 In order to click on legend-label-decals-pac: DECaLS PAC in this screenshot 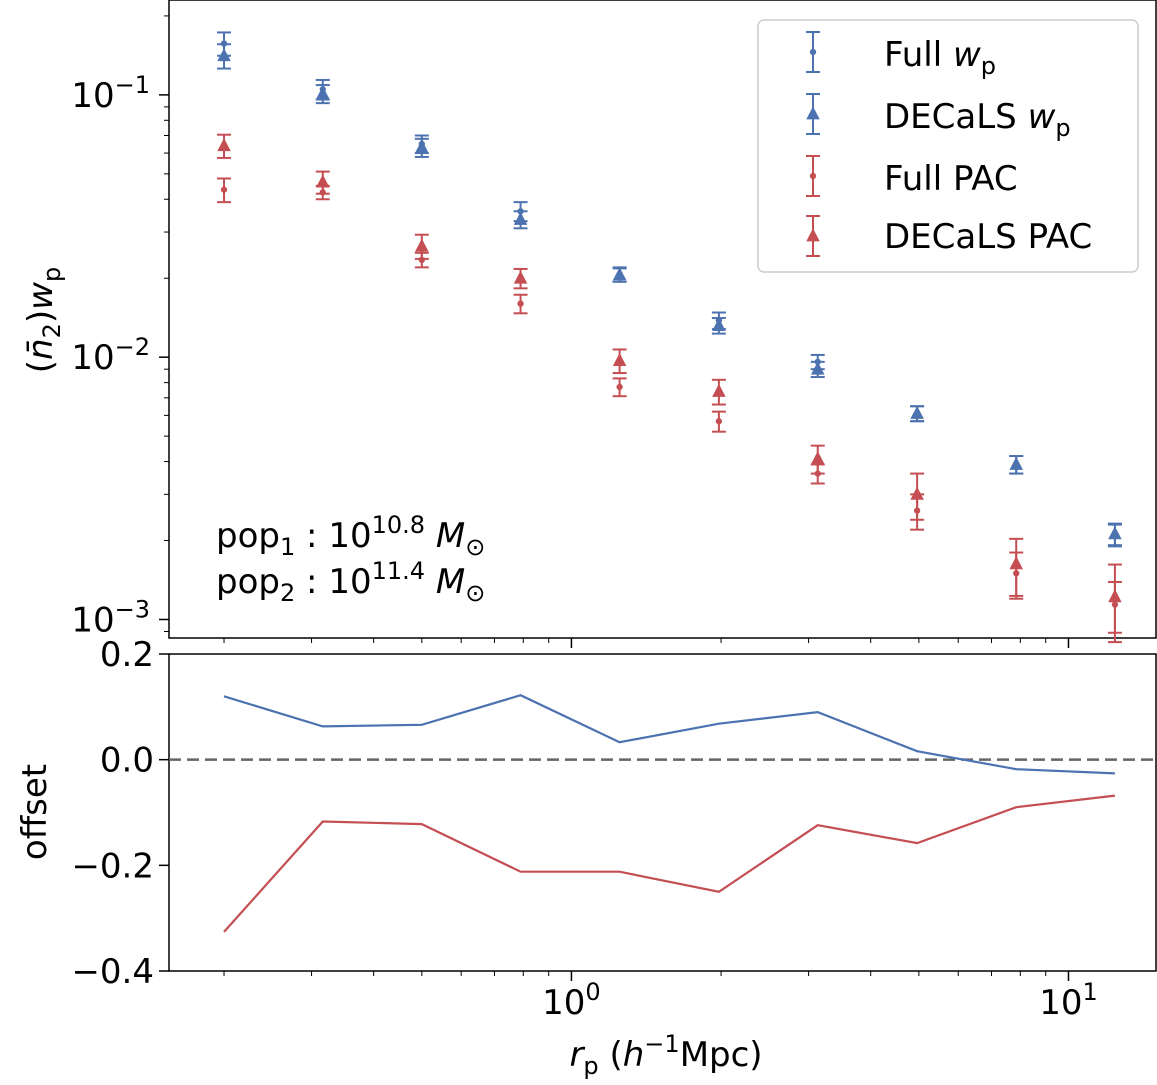, I will do `click(988, 237)`.